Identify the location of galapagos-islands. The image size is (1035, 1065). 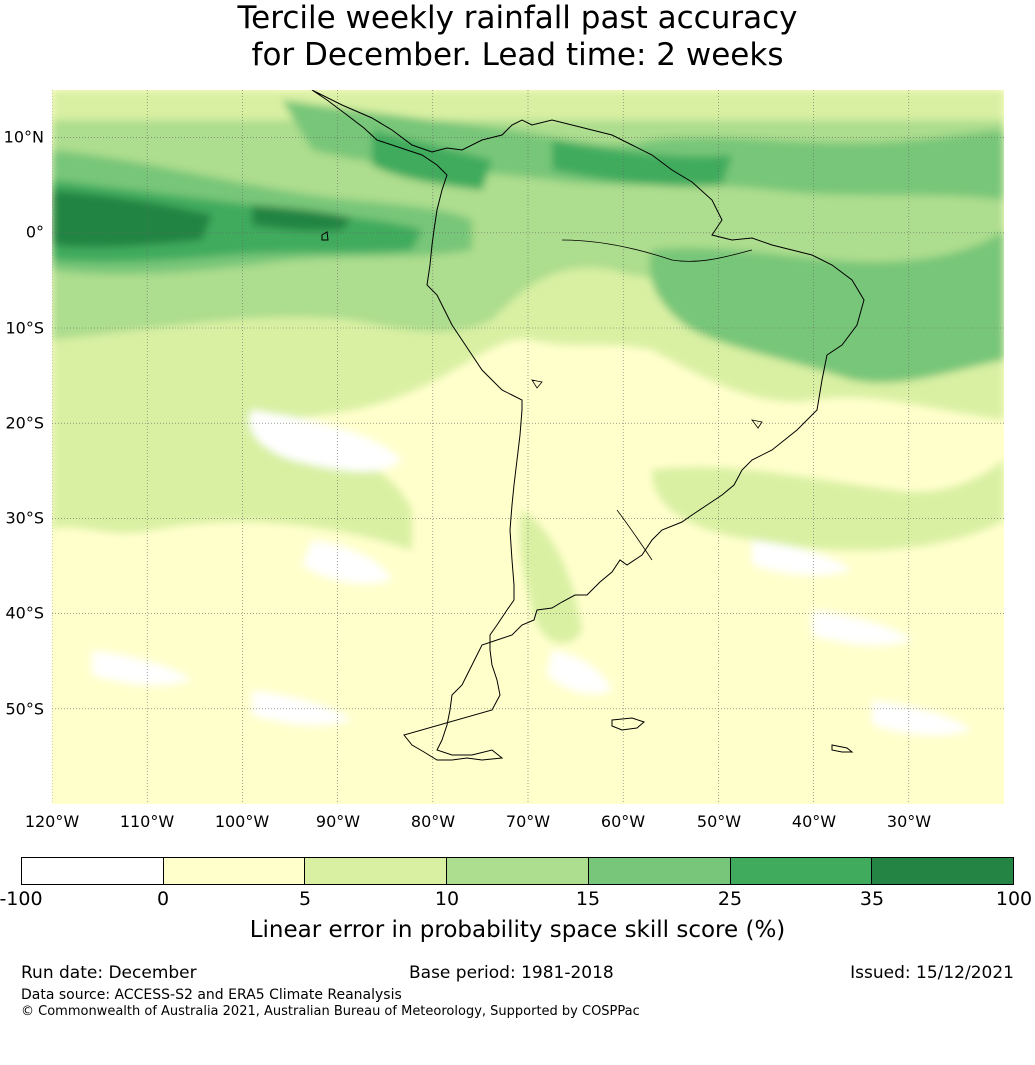
(325, 236).